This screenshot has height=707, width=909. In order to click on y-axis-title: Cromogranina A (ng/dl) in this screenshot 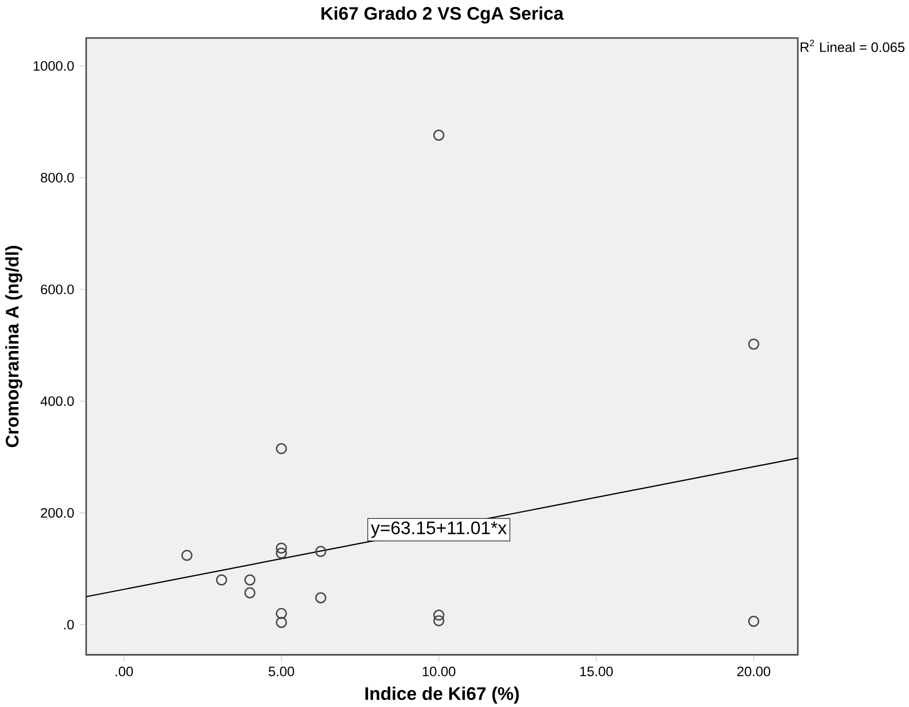, I will do `click(13, 347)`.